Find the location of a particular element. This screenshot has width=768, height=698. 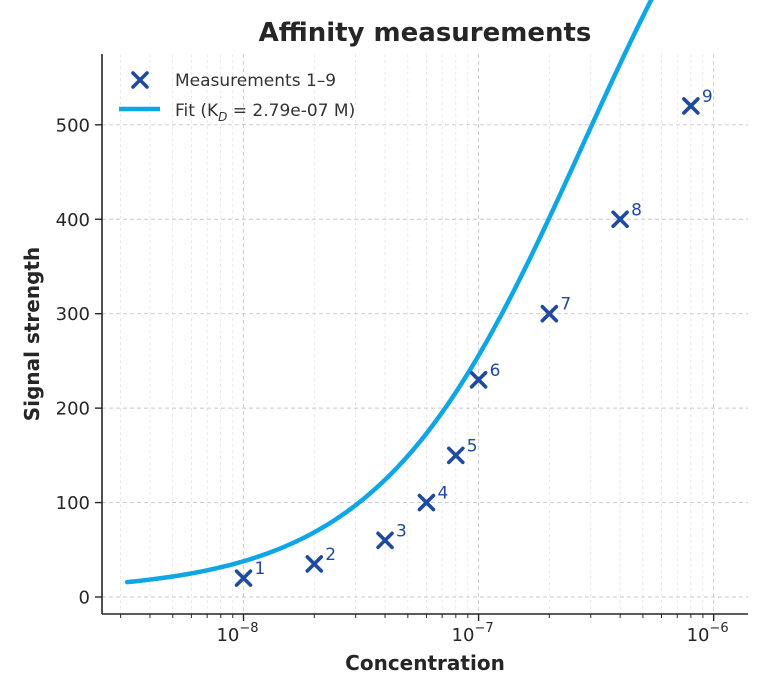

legend-label-fit: Fit (KD = 2.79e-07 M) is located at coordinates (265, 112).